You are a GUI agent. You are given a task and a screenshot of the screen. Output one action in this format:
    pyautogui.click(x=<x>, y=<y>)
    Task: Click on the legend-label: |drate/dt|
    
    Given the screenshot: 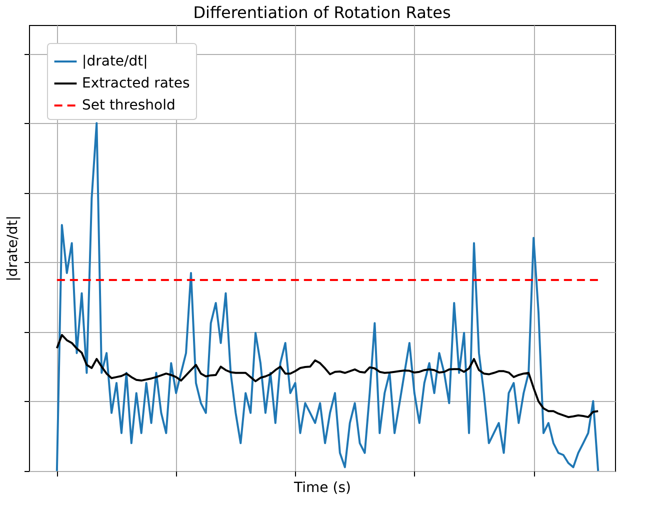 What is the action you would take?
    pyautogui.click(x=115, y=62)
    